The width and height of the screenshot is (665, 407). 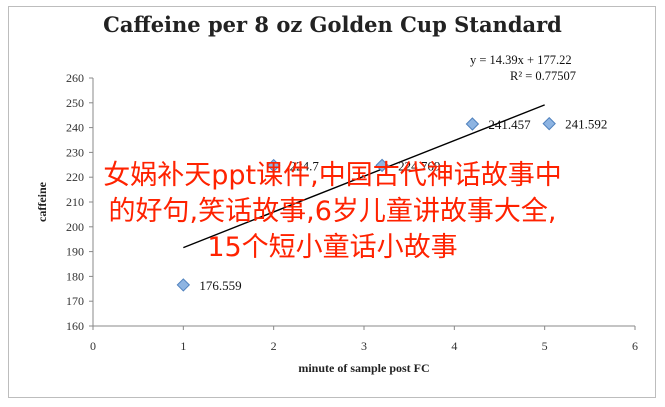 I want to click on y-tick-label: 210, so click(x=75, y=202).